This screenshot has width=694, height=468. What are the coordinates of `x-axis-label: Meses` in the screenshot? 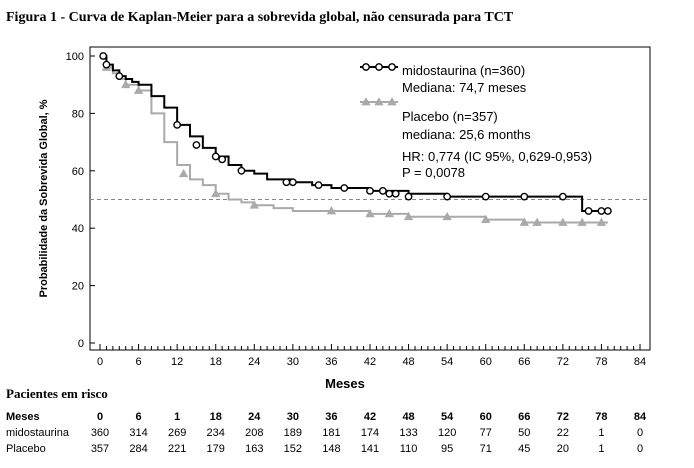 It's located at (345, 383).